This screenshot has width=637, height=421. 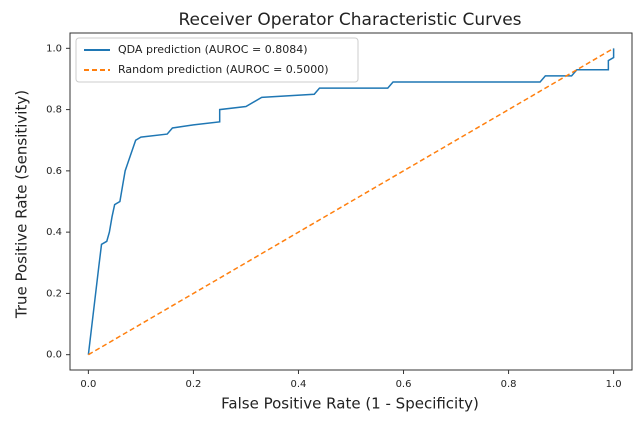 What do you see at coordinates (299, 384) in the screenshot?
I see `x-tick-label: 0.4` at bounding box center [299, 384].